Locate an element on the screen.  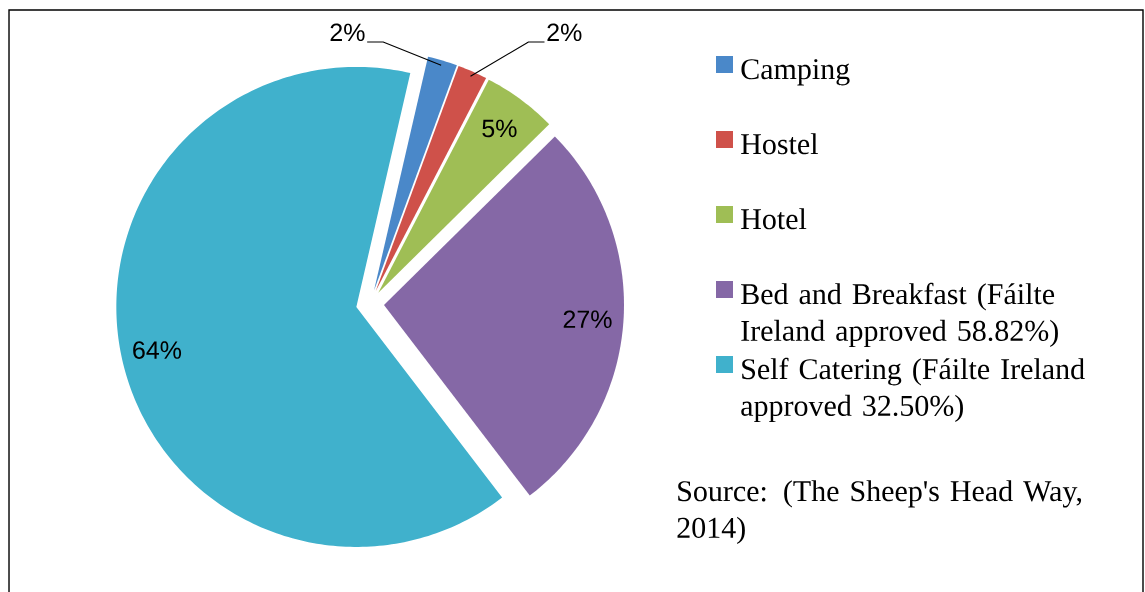
legend-label: Camping is located at coordinates (795, 72).